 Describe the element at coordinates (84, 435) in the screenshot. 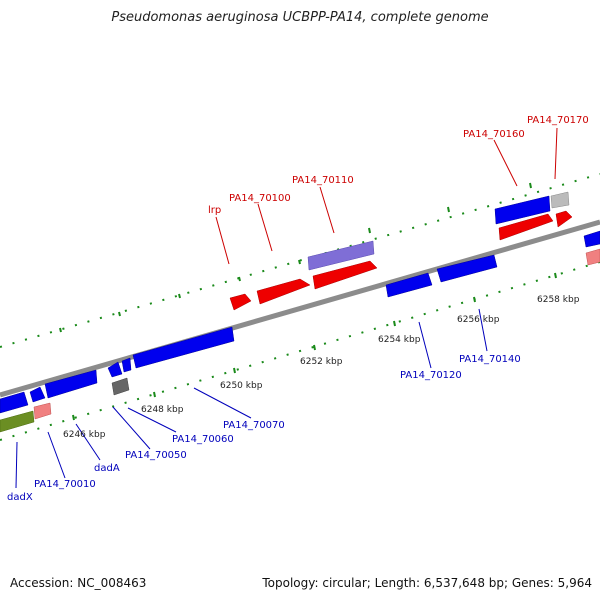

I see `scale-label: 6246 kbp` at that location.